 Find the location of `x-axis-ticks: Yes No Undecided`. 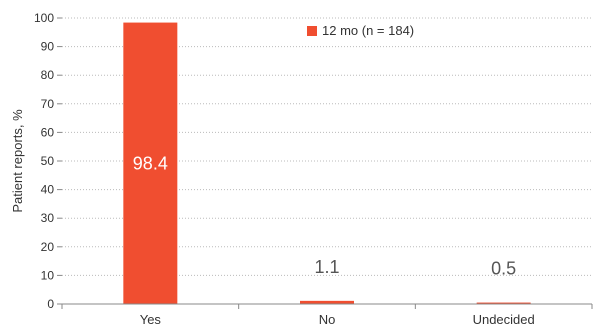

x-axis-ticks: Yes No Undecided is located at coordinates (327, 315).